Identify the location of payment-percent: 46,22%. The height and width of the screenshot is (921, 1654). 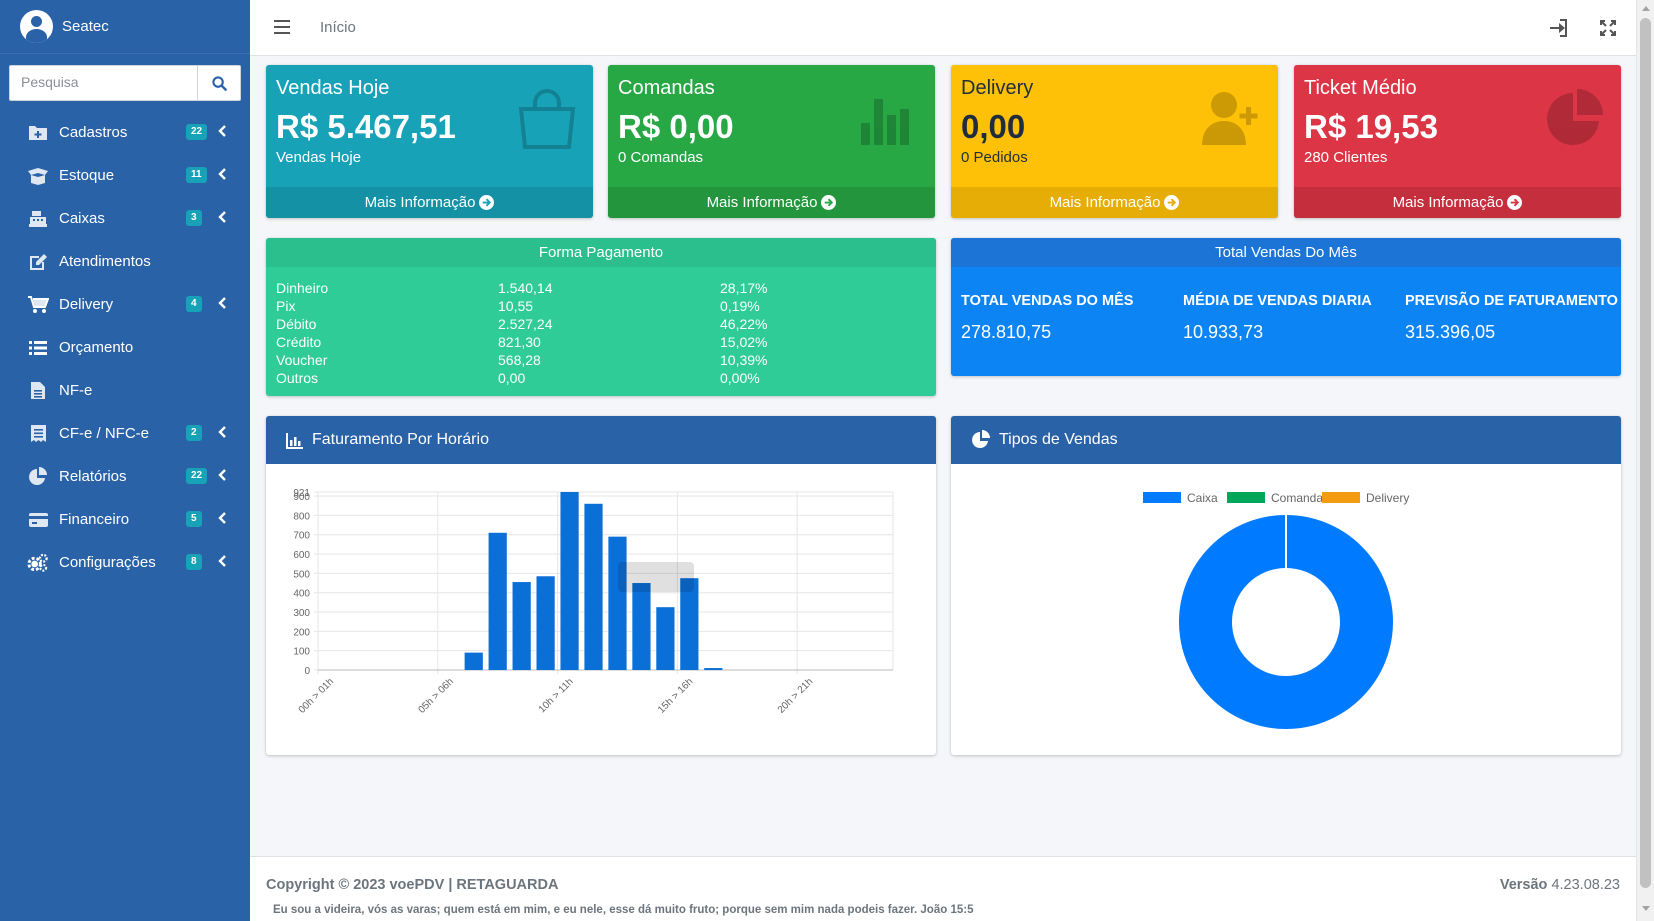
(744, 324).